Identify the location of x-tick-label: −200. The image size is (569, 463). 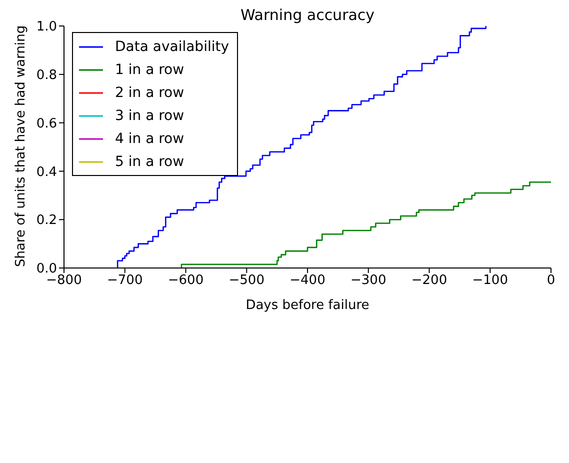
(429, 280).